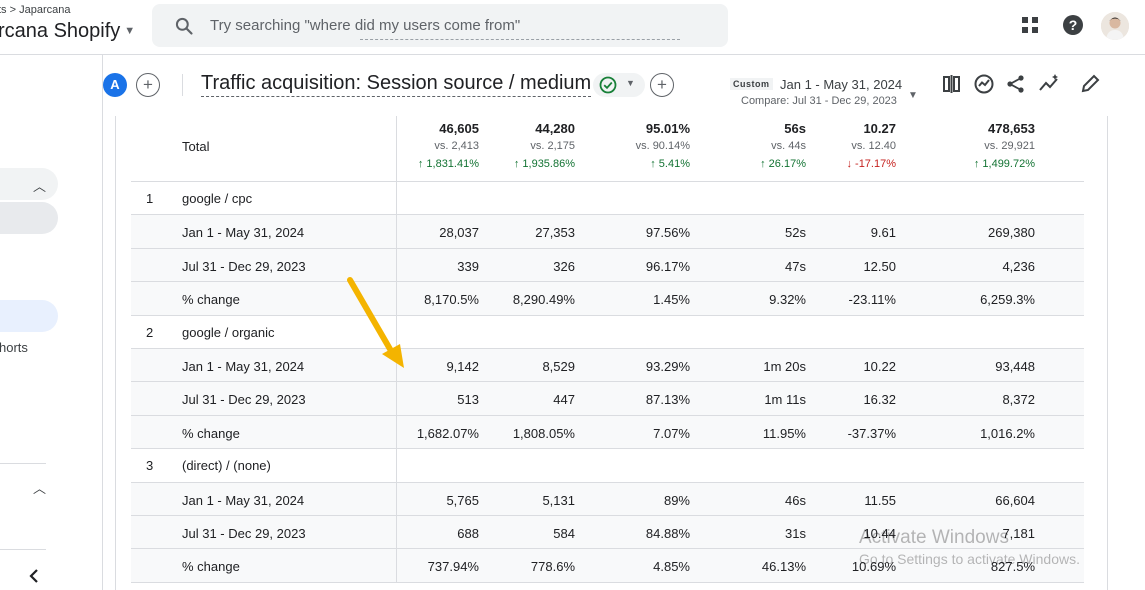 The height and width of the screenshot is (590, 1145). I want to click on cell-value: 11.95%, so click(784, 433).